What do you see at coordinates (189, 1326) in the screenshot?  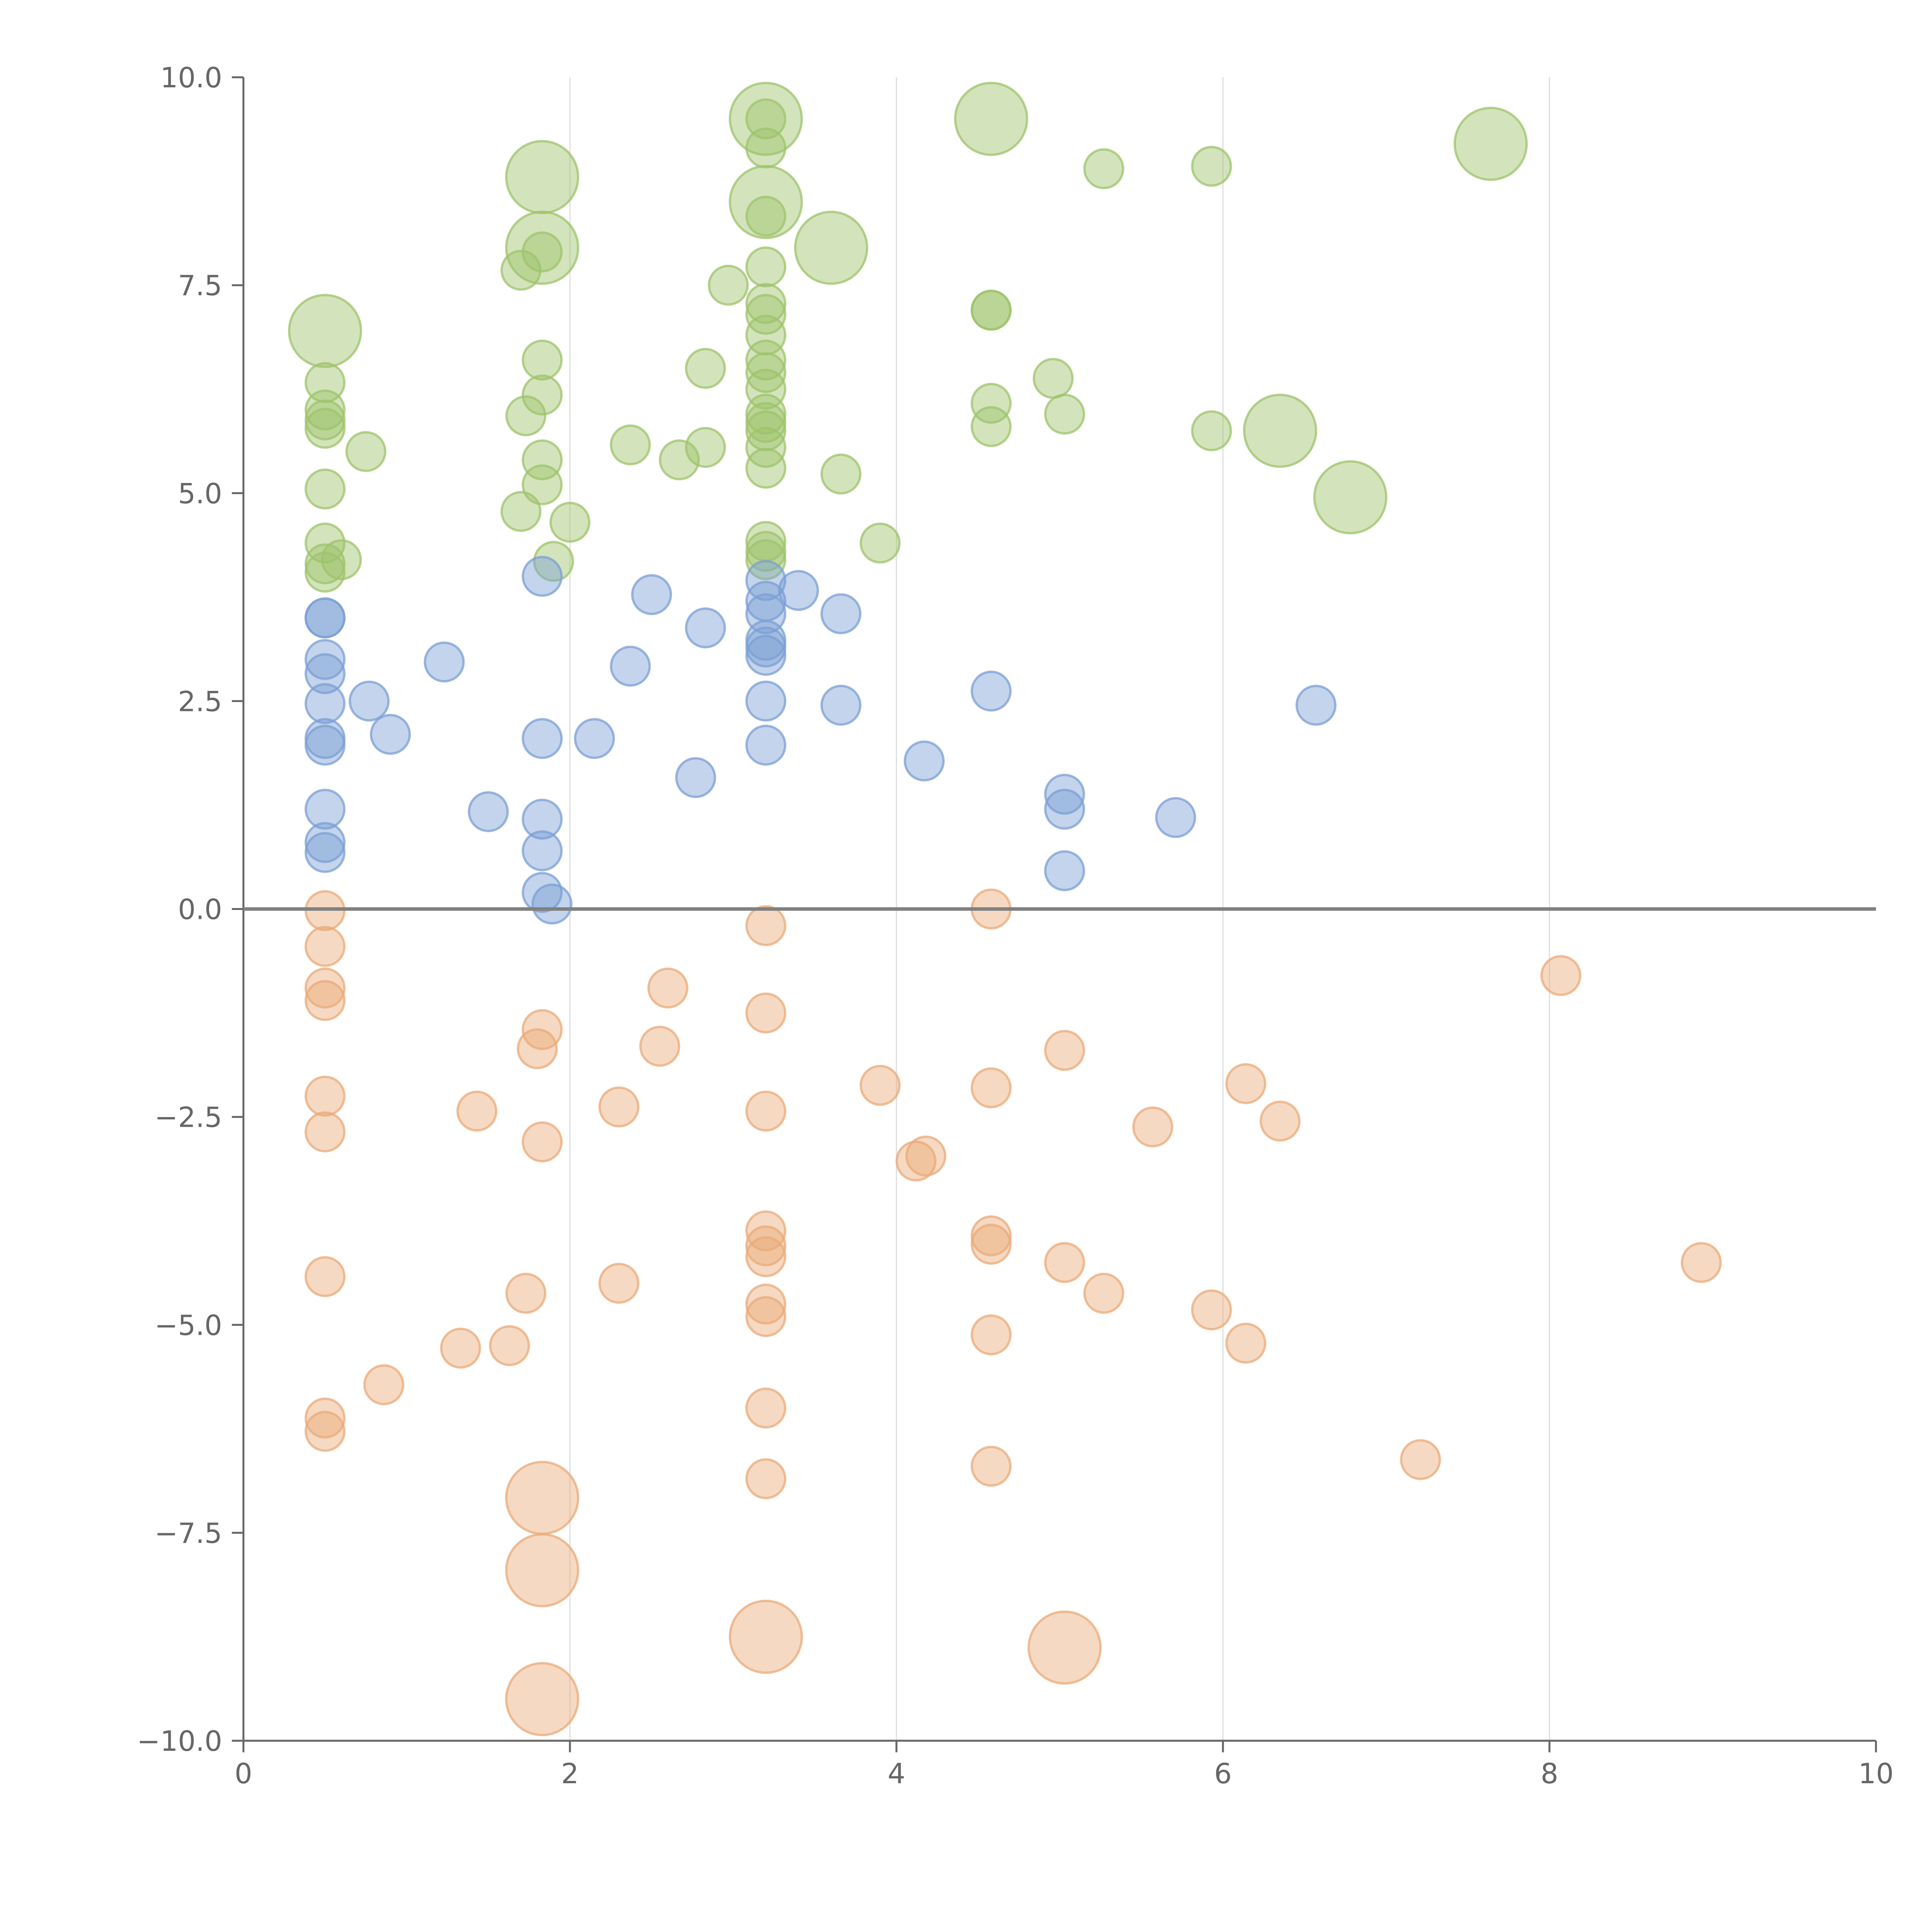 I see `y-tick-label: −5.0` at bounding box center [189, 1326].